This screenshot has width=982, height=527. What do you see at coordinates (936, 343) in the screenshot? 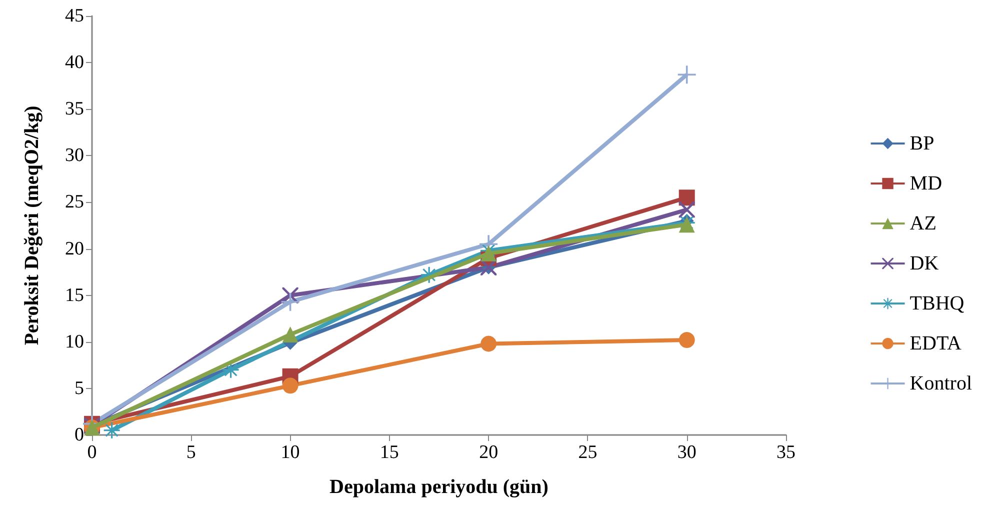
I see `legend-label: EDTA` at bounding box center [936, 343].